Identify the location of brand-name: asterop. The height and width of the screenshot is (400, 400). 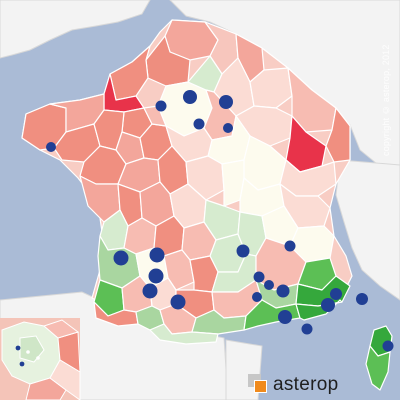
(306, 384).